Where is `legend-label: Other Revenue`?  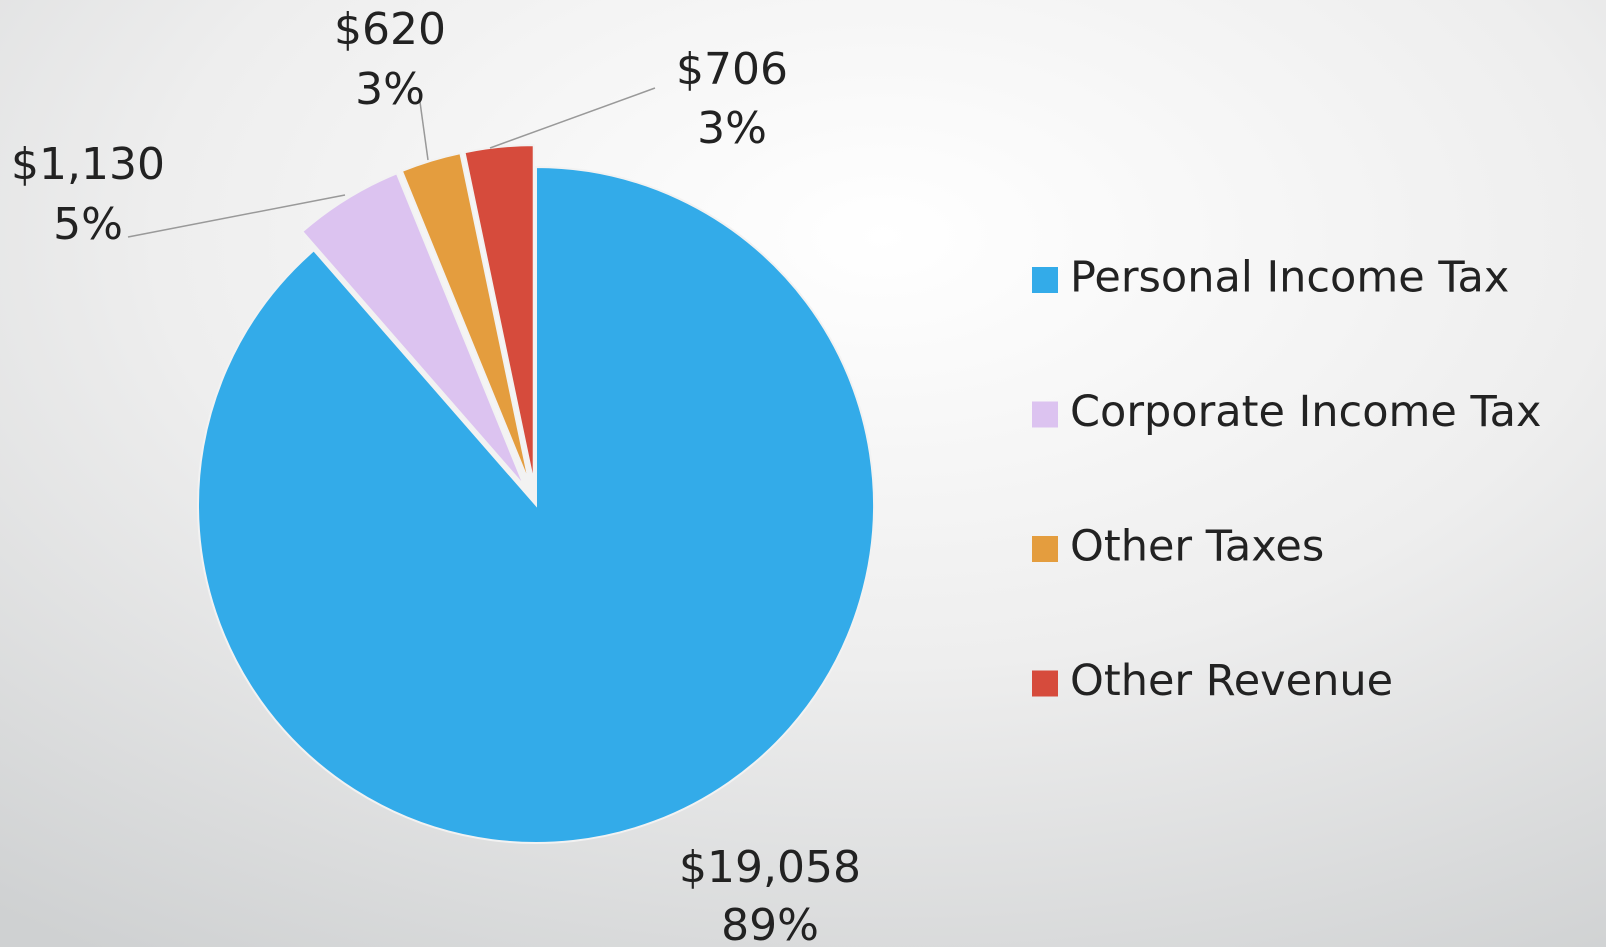 legend-label: Other Revenue is located at coordinates (1231, 681).